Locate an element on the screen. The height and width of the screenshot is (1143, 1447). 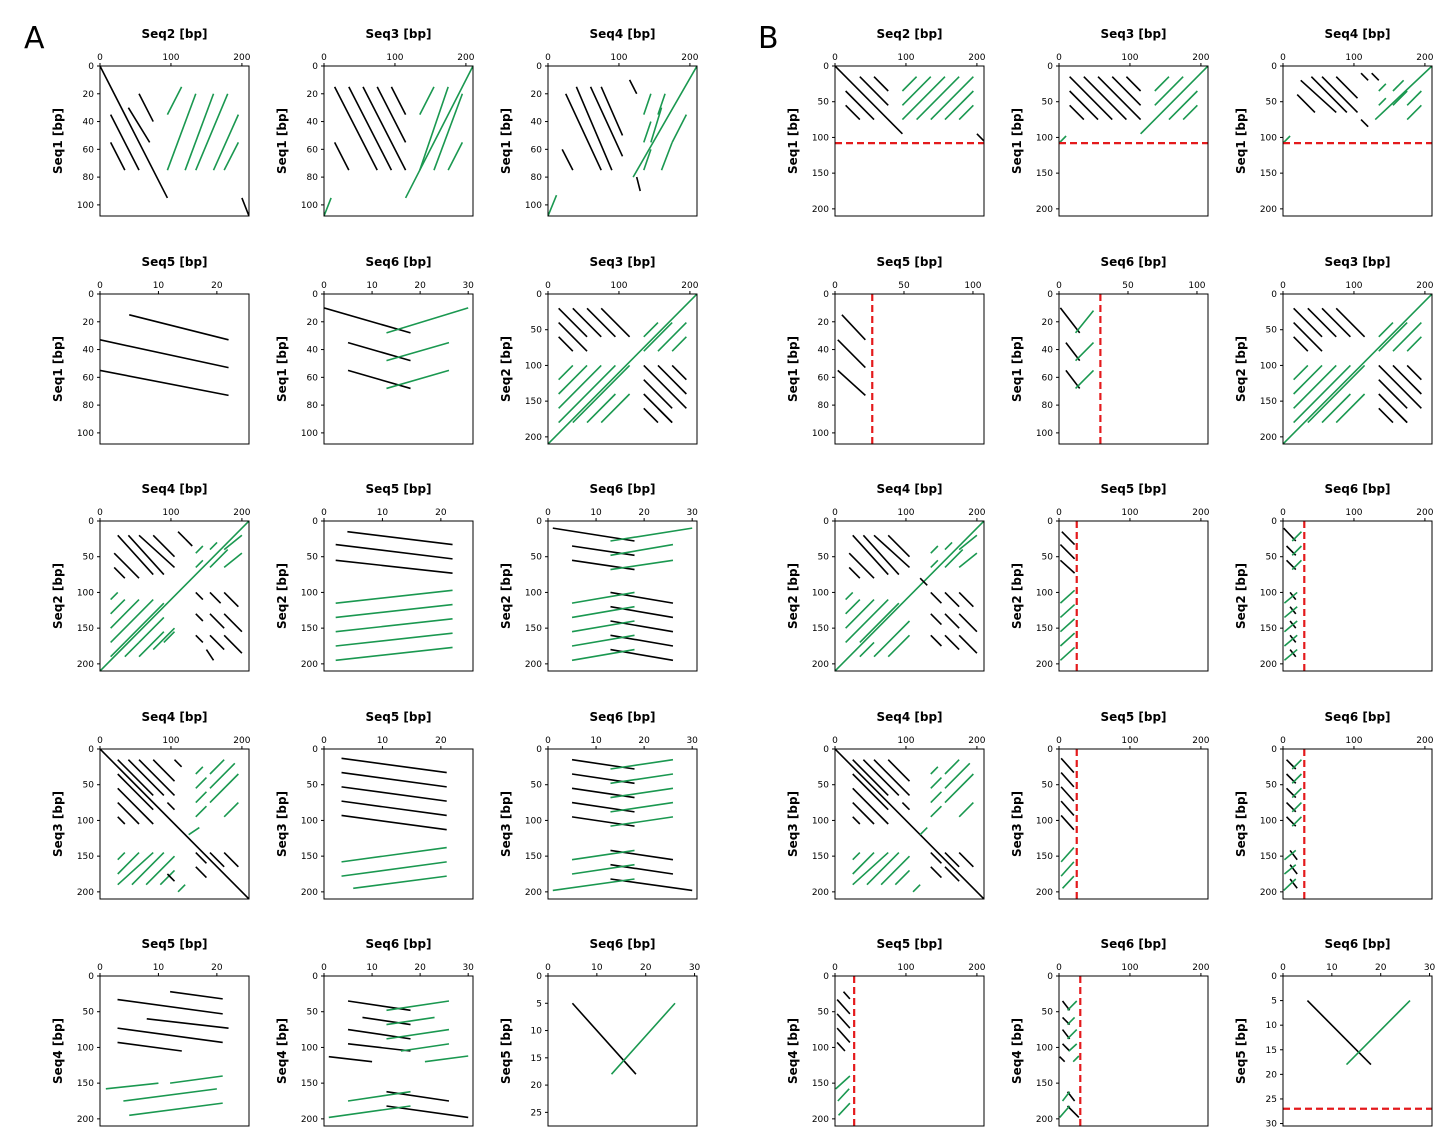
x-axis-label: Seq2 [bp] is located at coordinates (909, 34).